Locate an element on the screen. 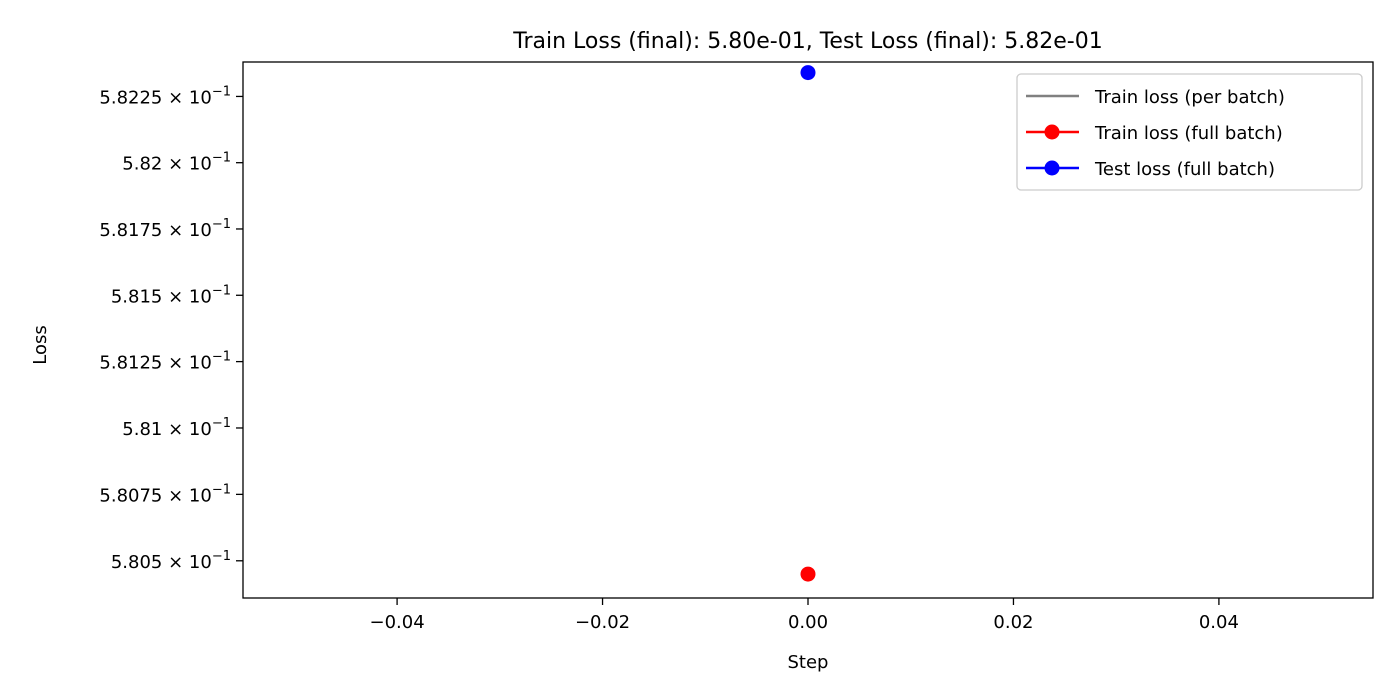  x-tick-label: −0.04 is located at coordinates (397, 622).